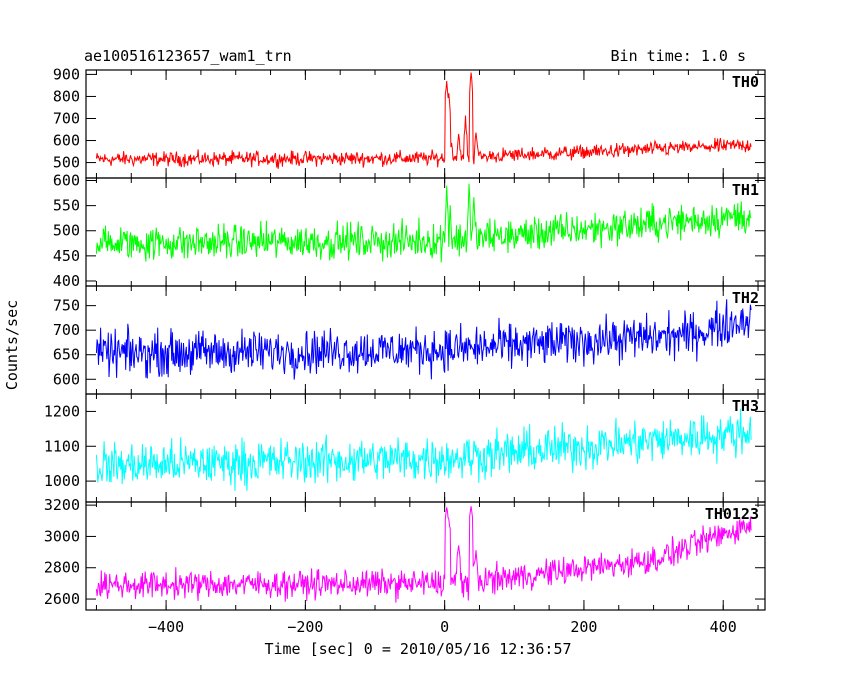 This screenshot has height=680, width=850. Describe the element at coordinates (423, 450) in the screenshot. I see `series-line-th3` at that location.